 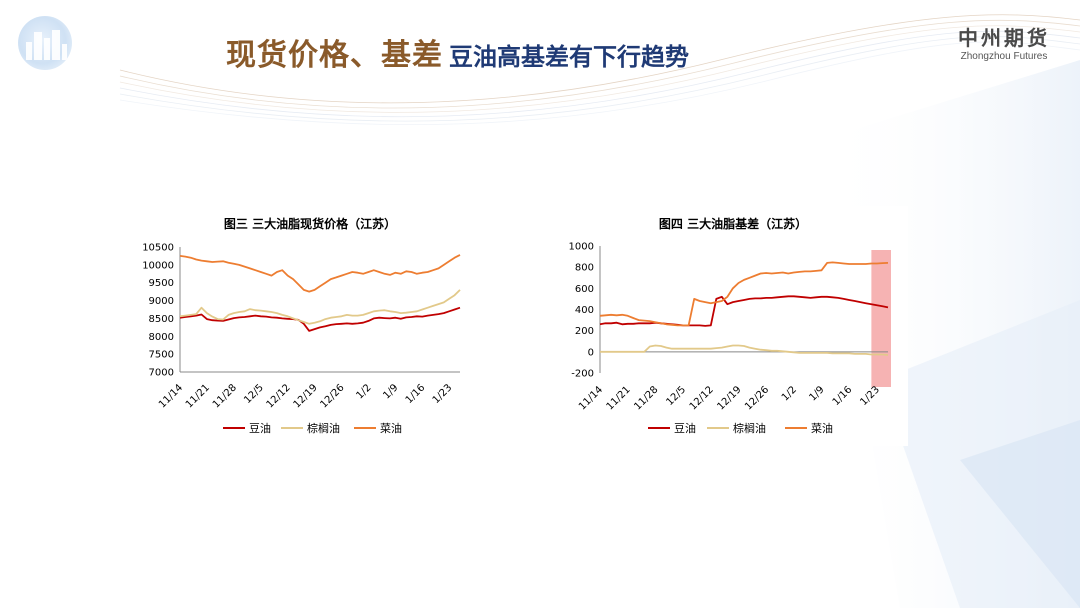 What do you see at coordinates (881, 318) in the screenshot?
I see `highlight-band` at bounding box center [881, 318].